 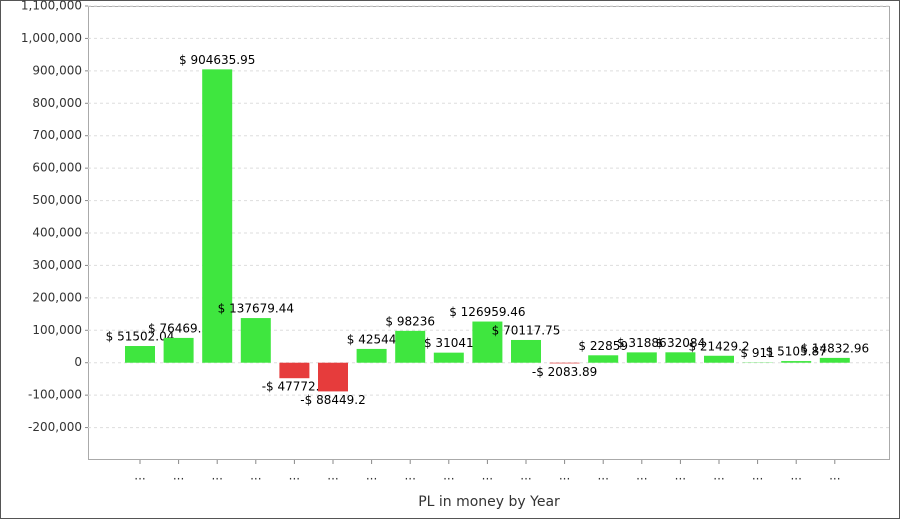 I want to click on value-label: $ 911, so click(x=757, y=353).